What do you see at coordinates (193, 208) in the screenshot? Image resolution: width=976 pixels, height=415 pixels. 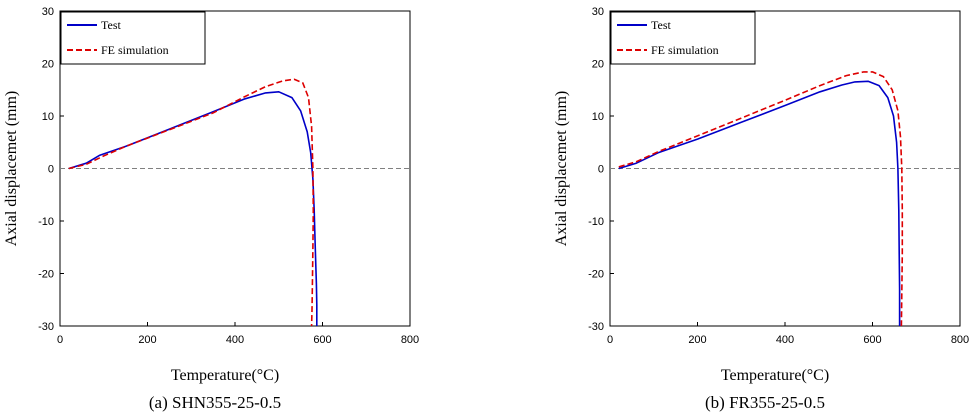 I see `series-line-test` at bounding box center [193, 208].